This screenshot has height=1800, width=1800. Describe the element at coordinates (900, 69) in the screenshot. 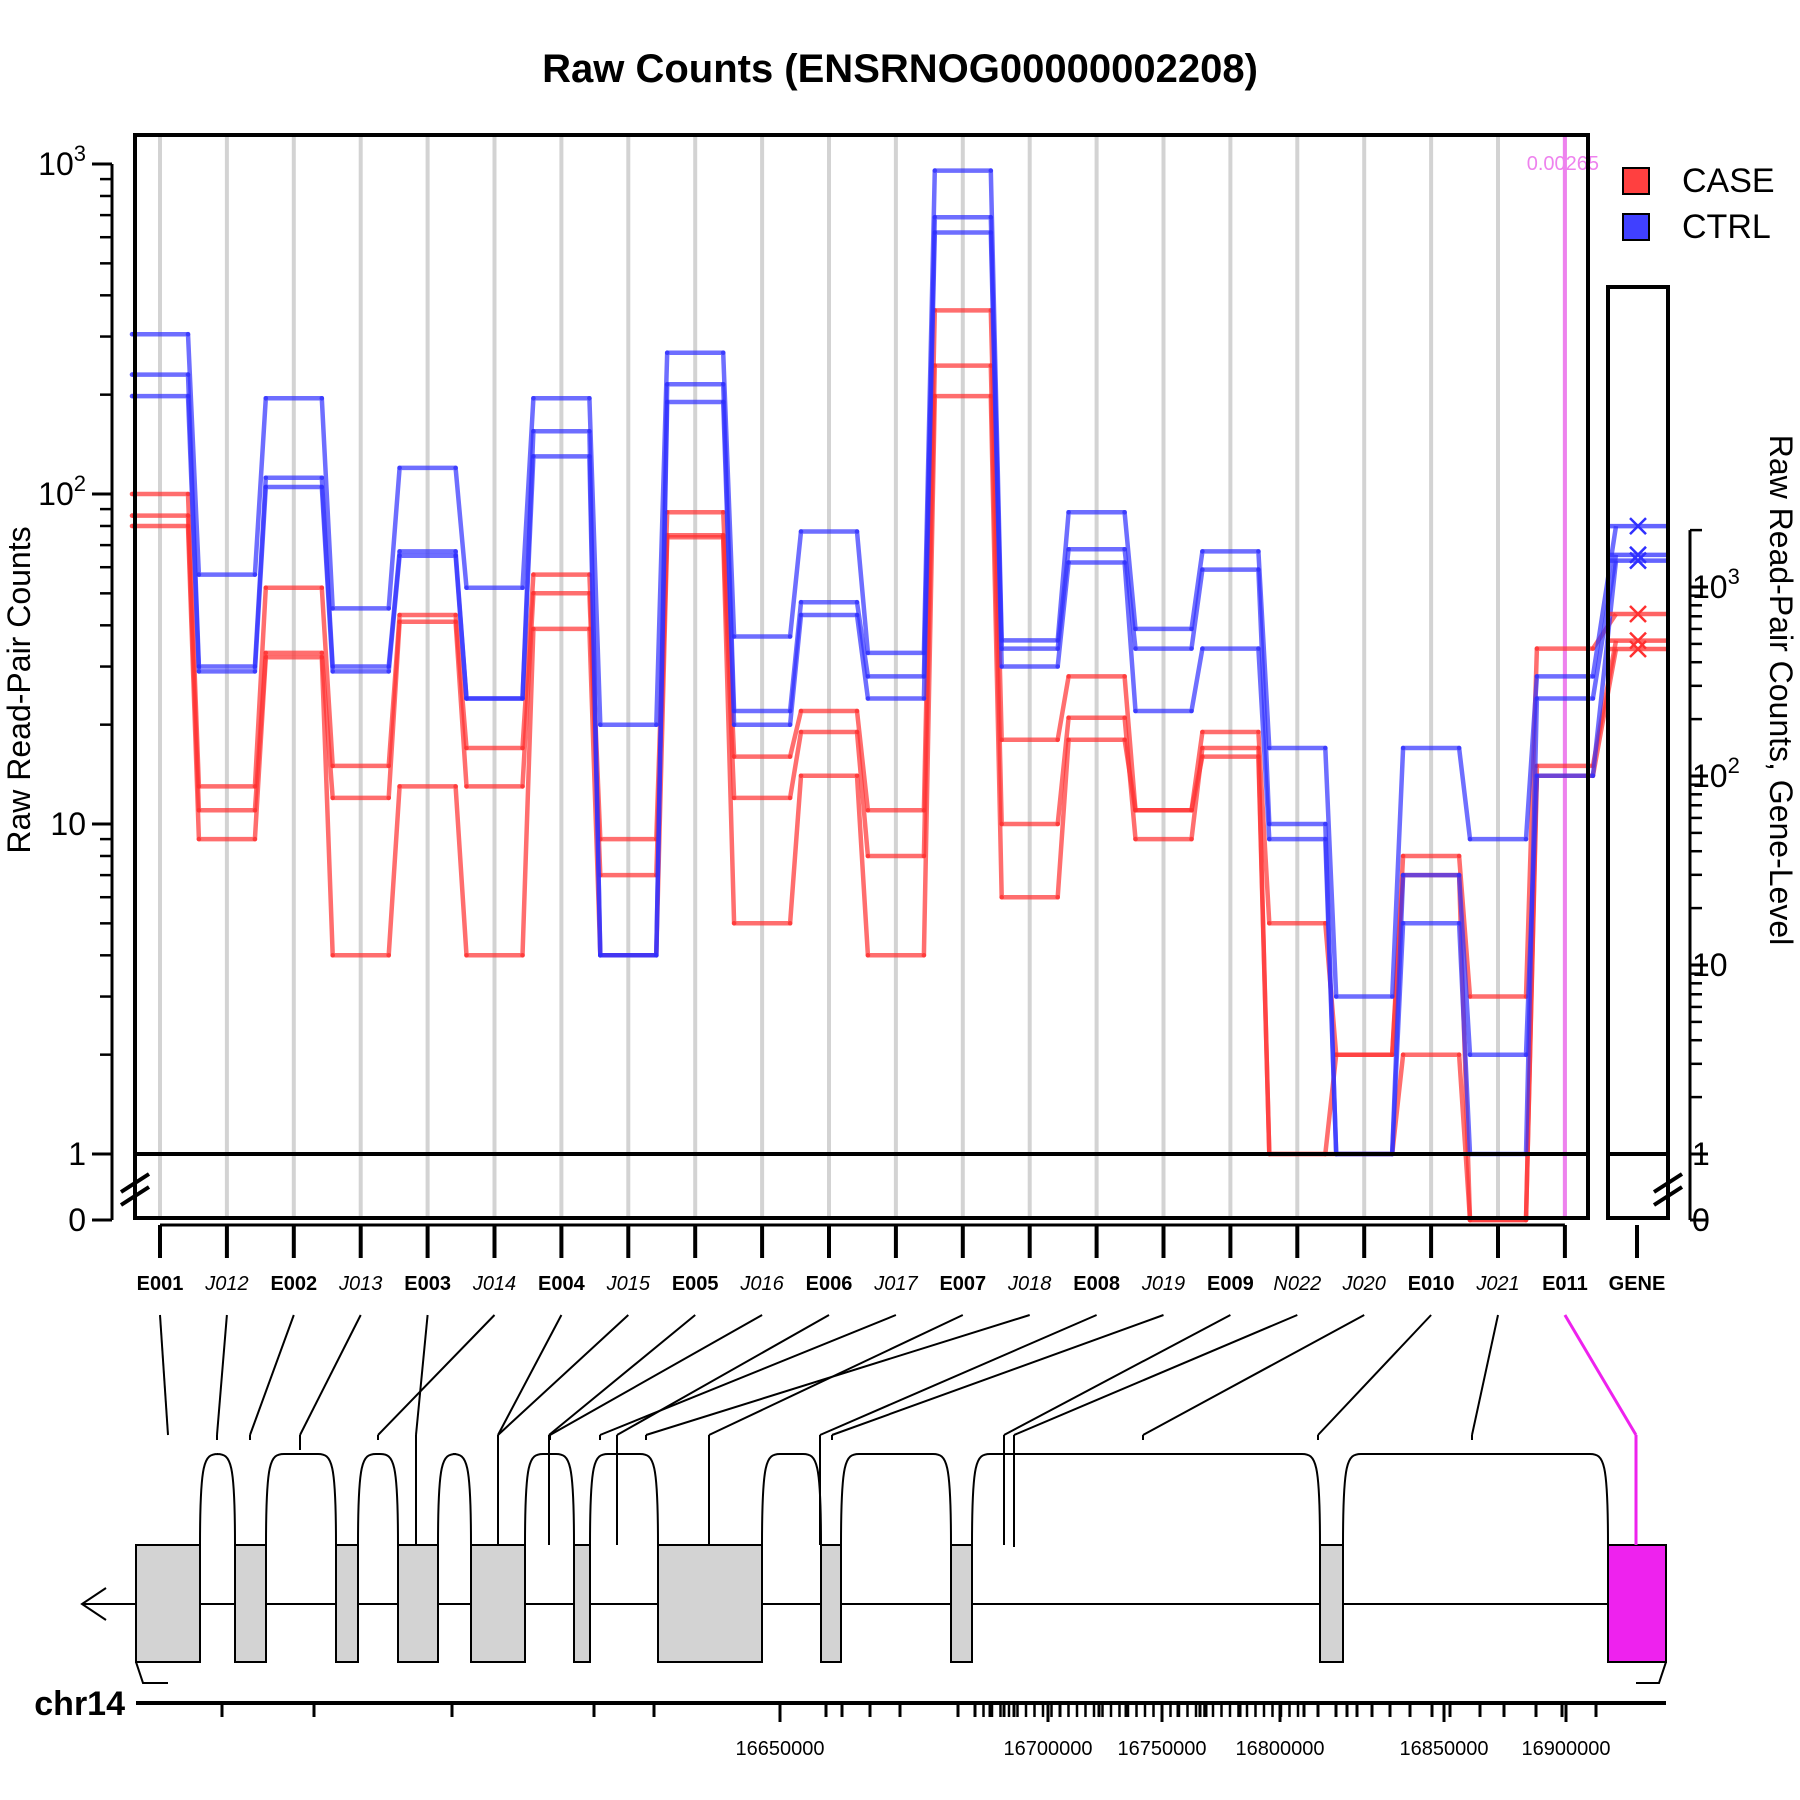

I see `chart-title: Raw Counts (ENSRNOG00000002208)` at that location.